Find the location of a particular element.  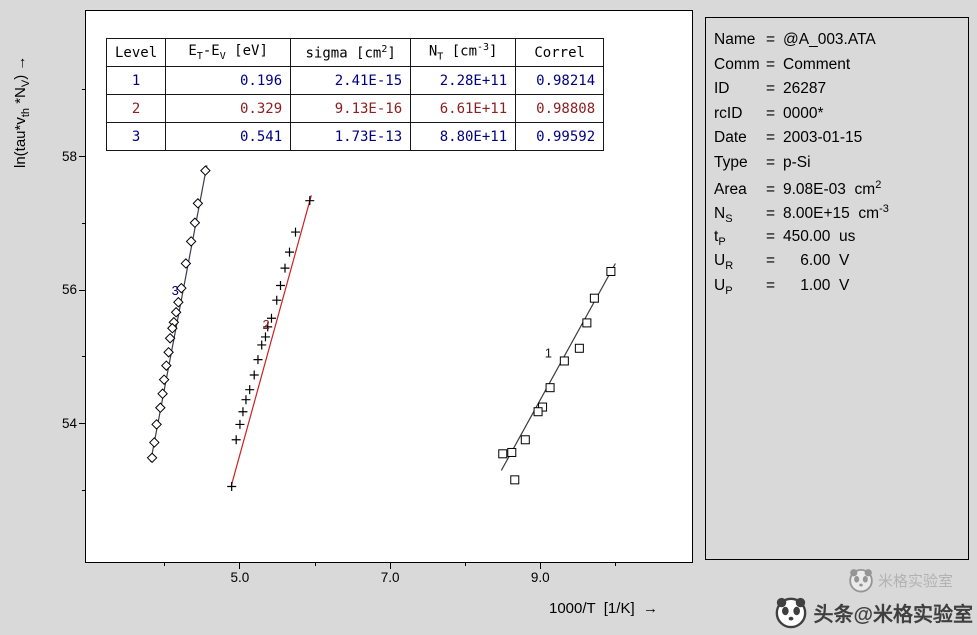

table-row: 1 0.196 2.41E-15 2.28E+11 0.98214 is located at coordinates (355, 80).